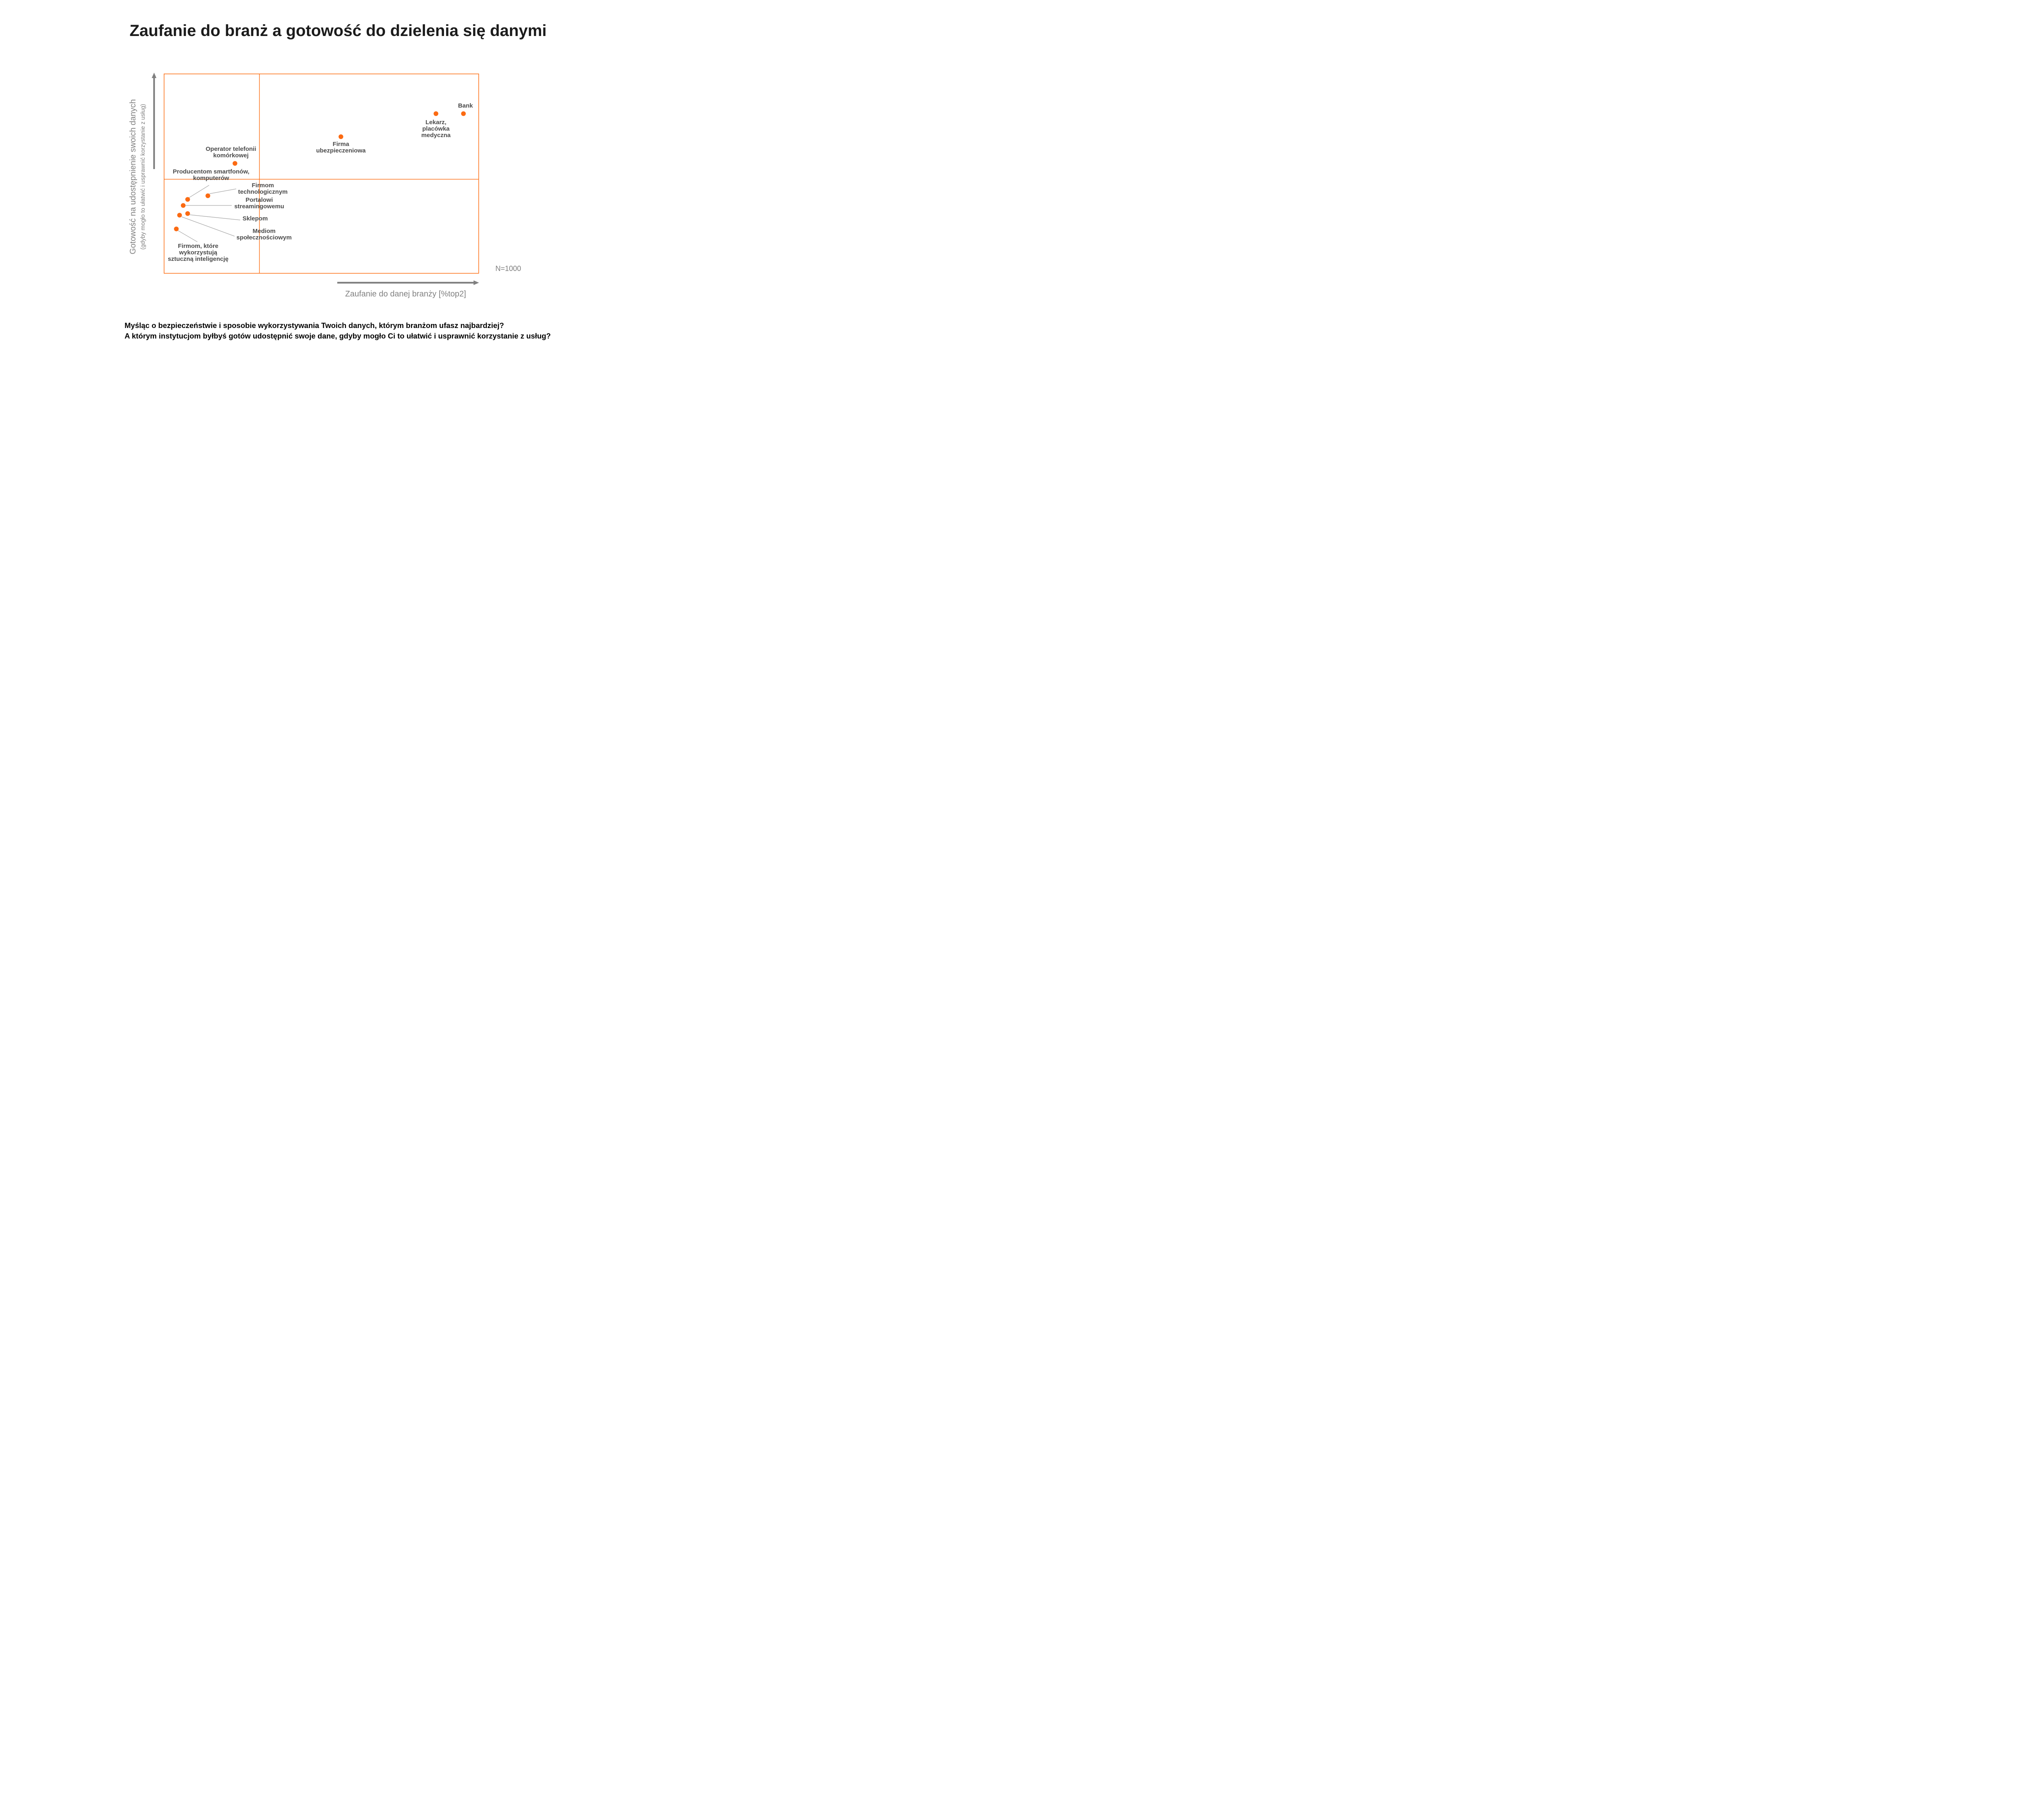 Image resolution: width=2022 pixels, height=1820 pixels. I want to click on connector-line-ai, so click(188, 236).